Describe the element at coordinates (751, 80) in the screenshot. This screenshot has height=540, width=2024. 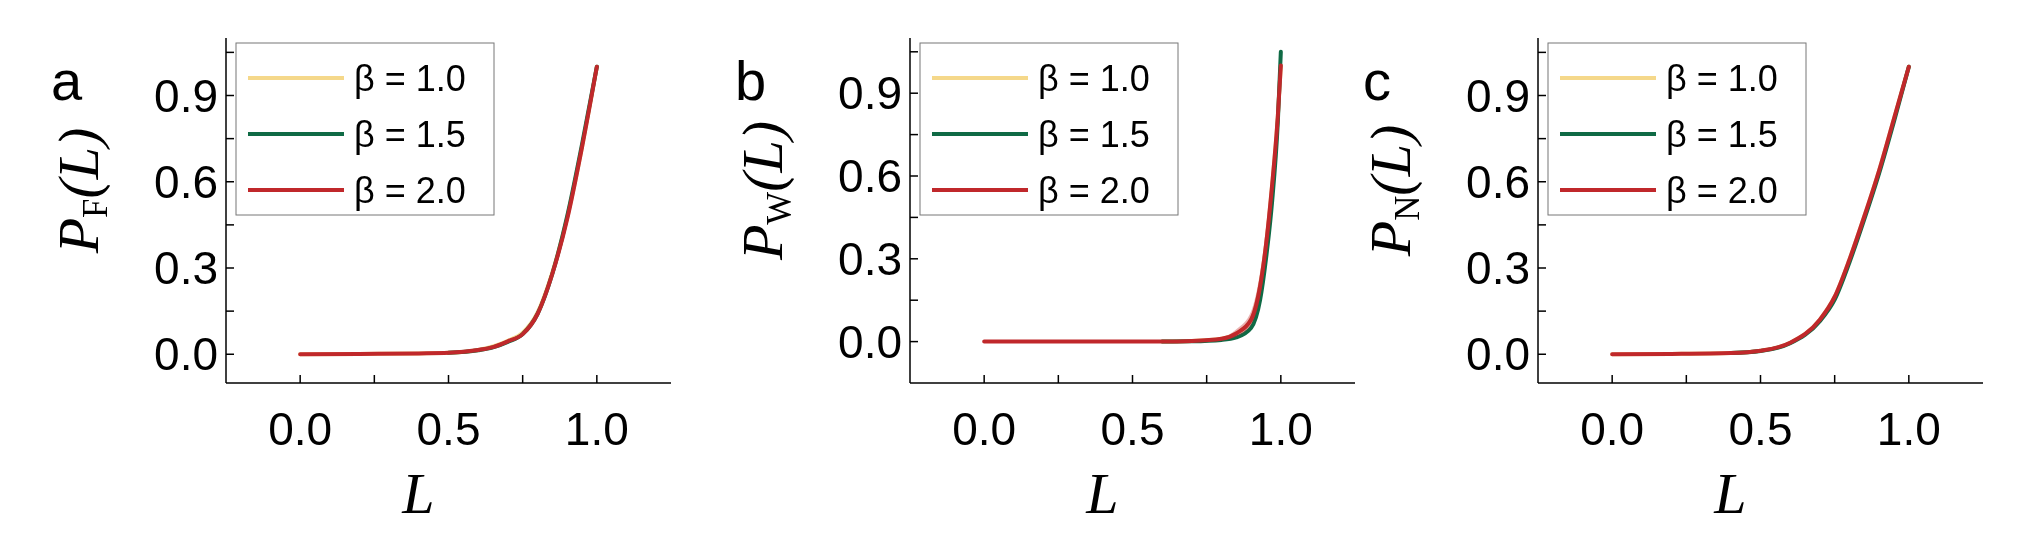
I see `chart-title: b` at that location.